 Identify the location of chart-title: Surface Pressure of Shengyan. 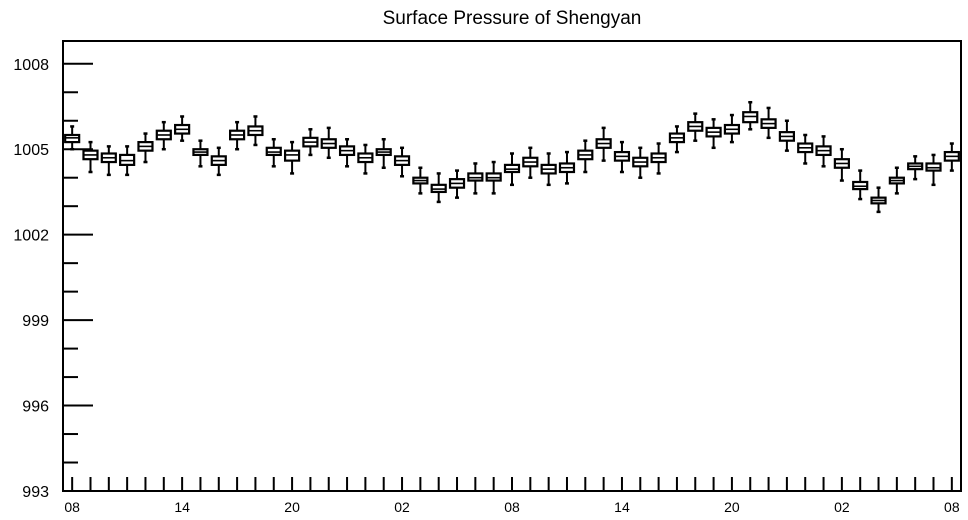
(512, 18).